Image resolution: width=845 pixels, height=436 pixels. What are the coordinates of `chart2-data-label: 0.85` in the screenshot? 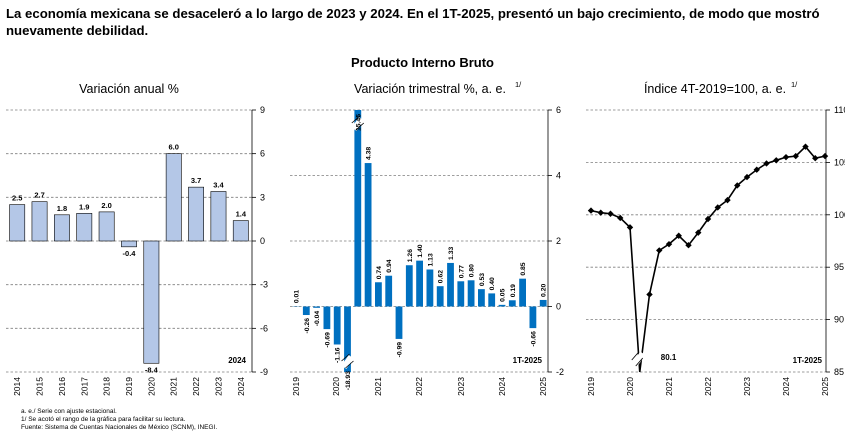 It's located at (523, 268).